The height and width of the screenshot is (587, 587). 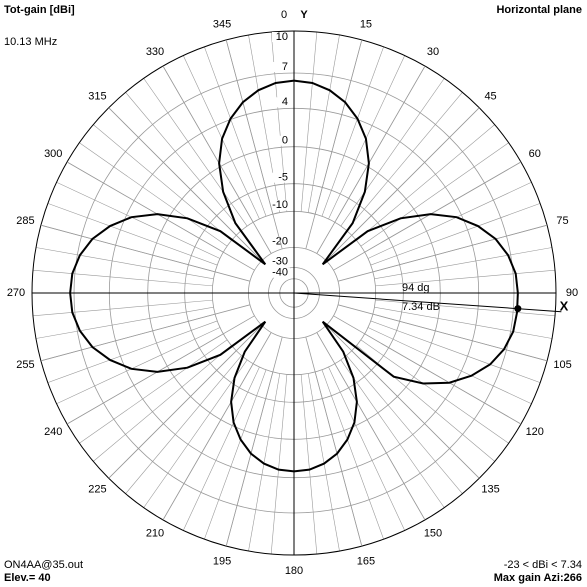 I want to click on ring-label: -40, so click(x=280, y=273).